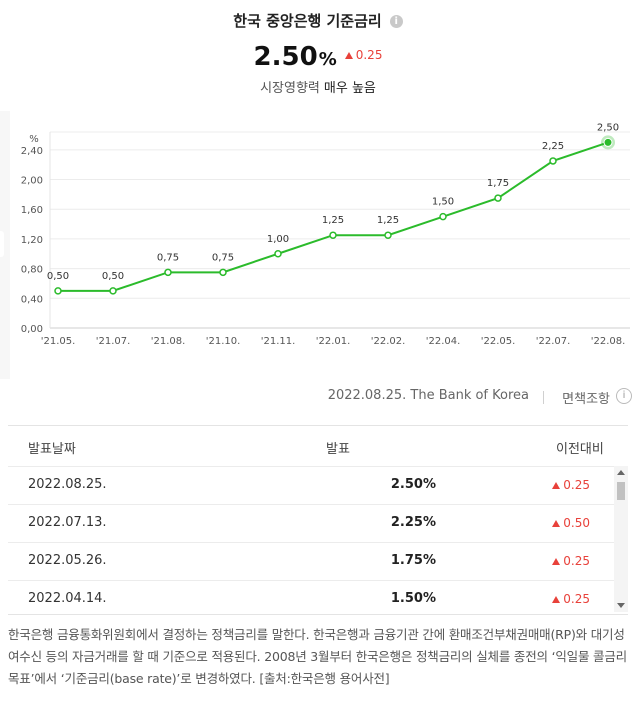 This screenshot has height=711, width=636. I want to click on y-tick-label: 0,40, so click(32, 299).